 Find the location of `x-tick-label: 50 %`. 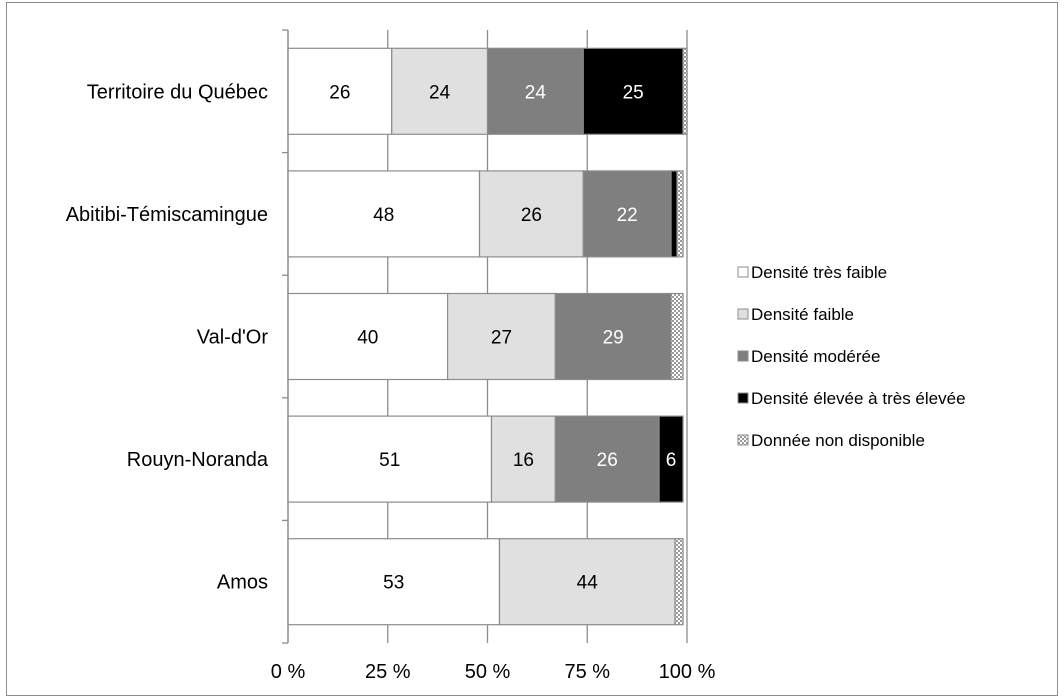

x-tick-label: 50 % is located at coordinates (488, 672).